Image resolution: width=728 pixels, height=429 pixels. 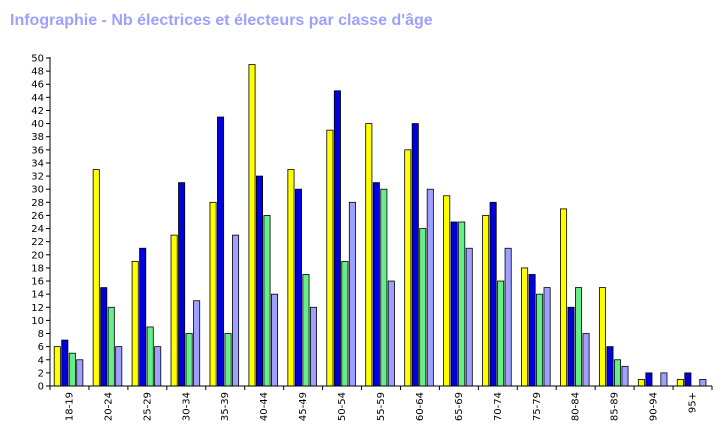 I want to click on bar-18-19-s2, so click(x=65, y=363).